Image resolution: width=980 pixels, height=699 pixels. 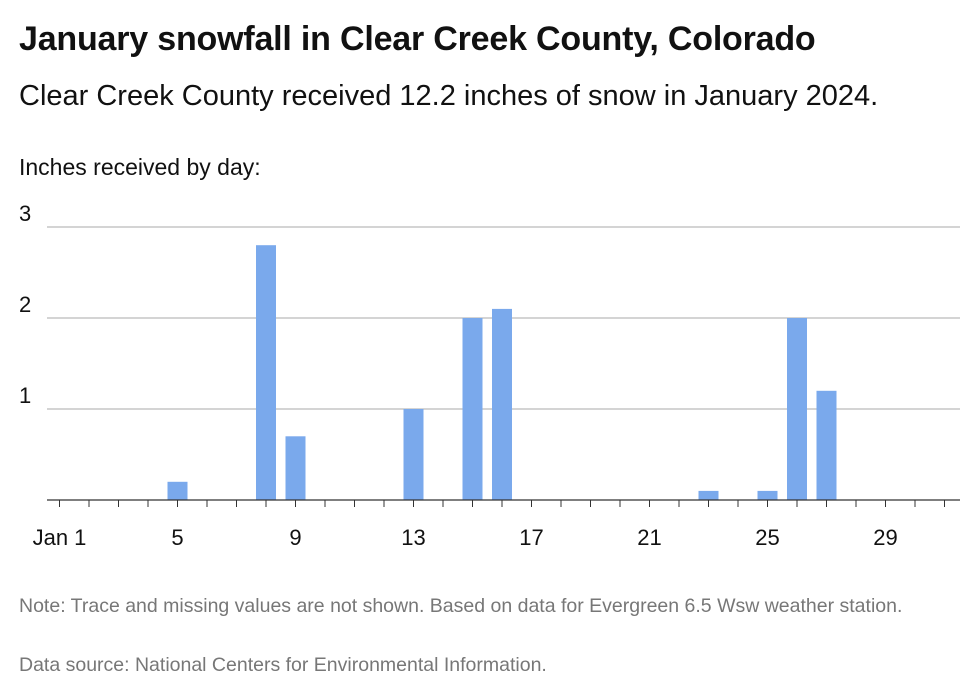 I want to click on x-tick-label: 17, so click(x=531, y=537).